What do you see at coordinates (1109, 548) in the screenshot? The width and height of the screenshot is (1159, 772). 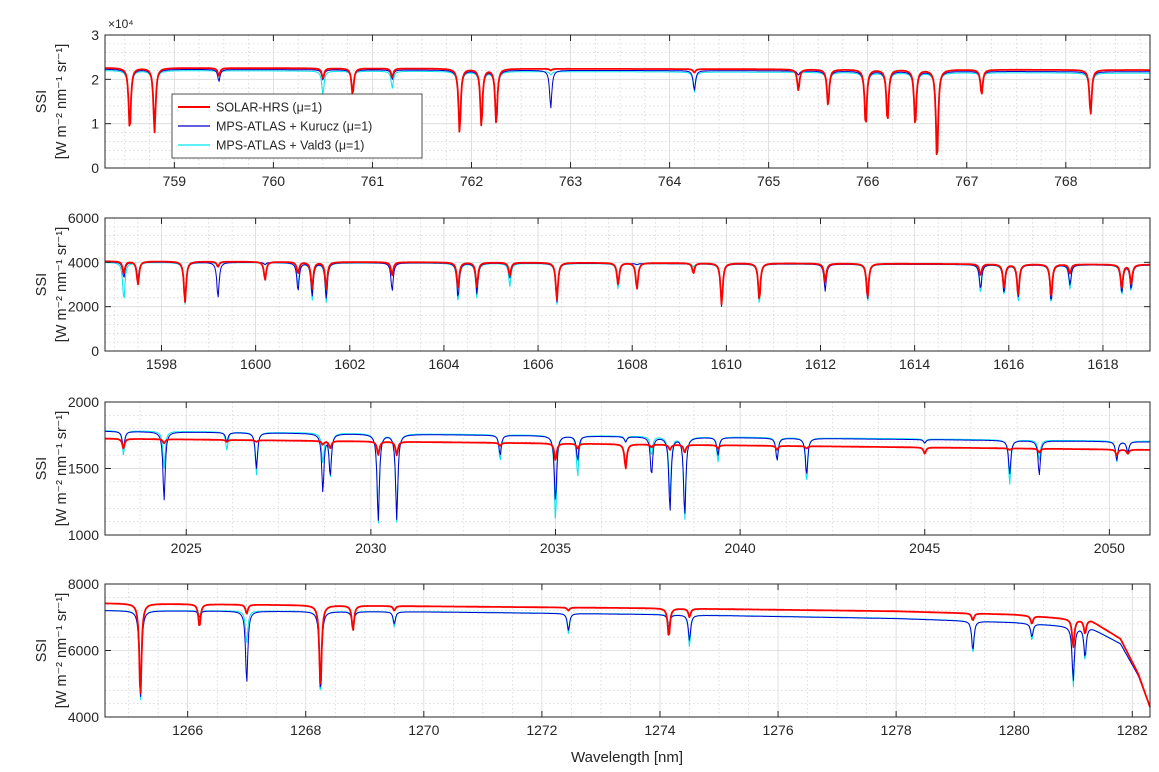 I see `x-tick-label: 2050` at bounding box center [1109, 548].